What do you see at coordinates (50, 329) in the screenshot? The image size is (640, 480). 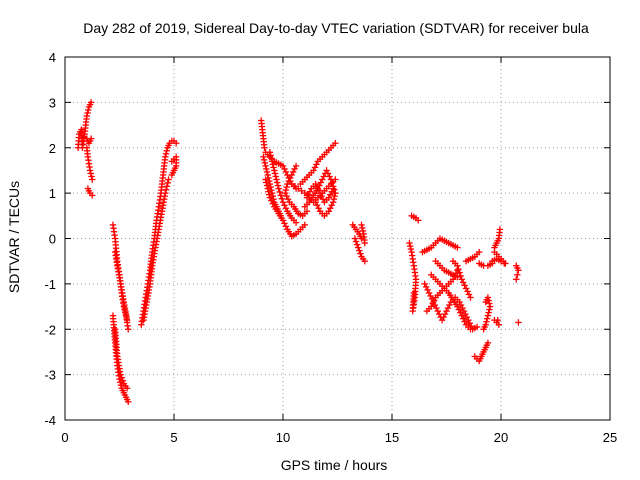 I see `y-tick-label: -2` at bounding box center [50, 329].